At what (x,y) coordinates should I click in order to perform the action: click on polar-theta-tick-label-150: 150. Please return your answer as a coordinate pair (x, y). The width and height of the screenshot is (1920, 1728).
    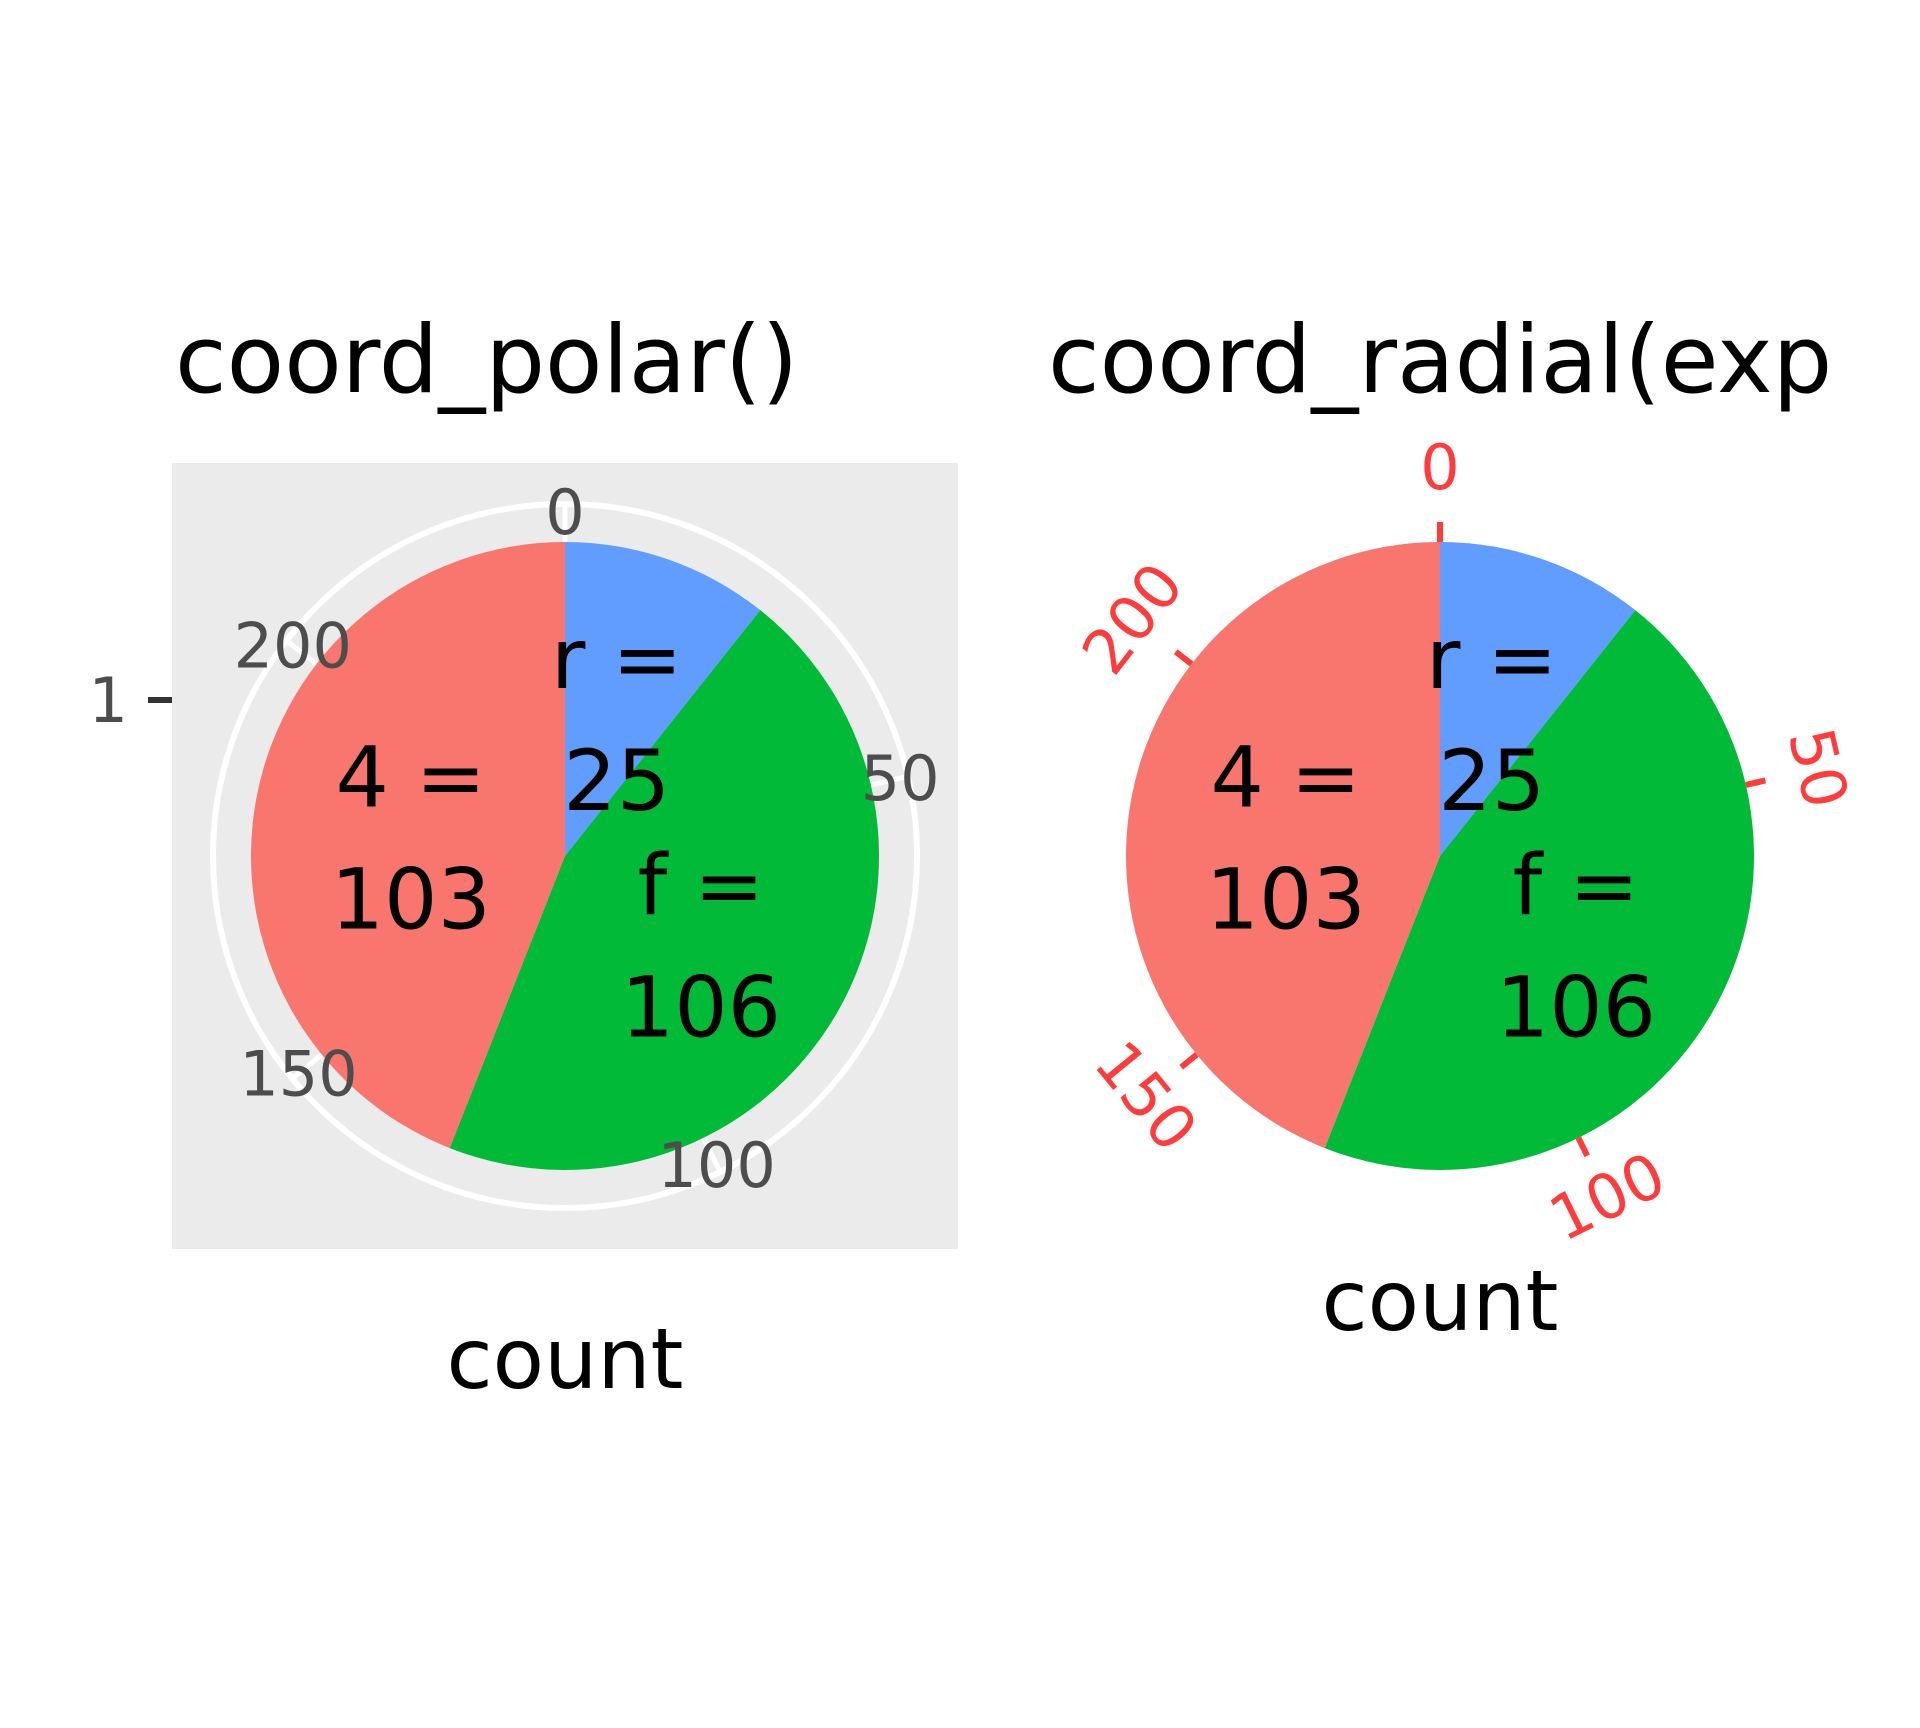
    Looking at the image, I should click on (298, 1074).